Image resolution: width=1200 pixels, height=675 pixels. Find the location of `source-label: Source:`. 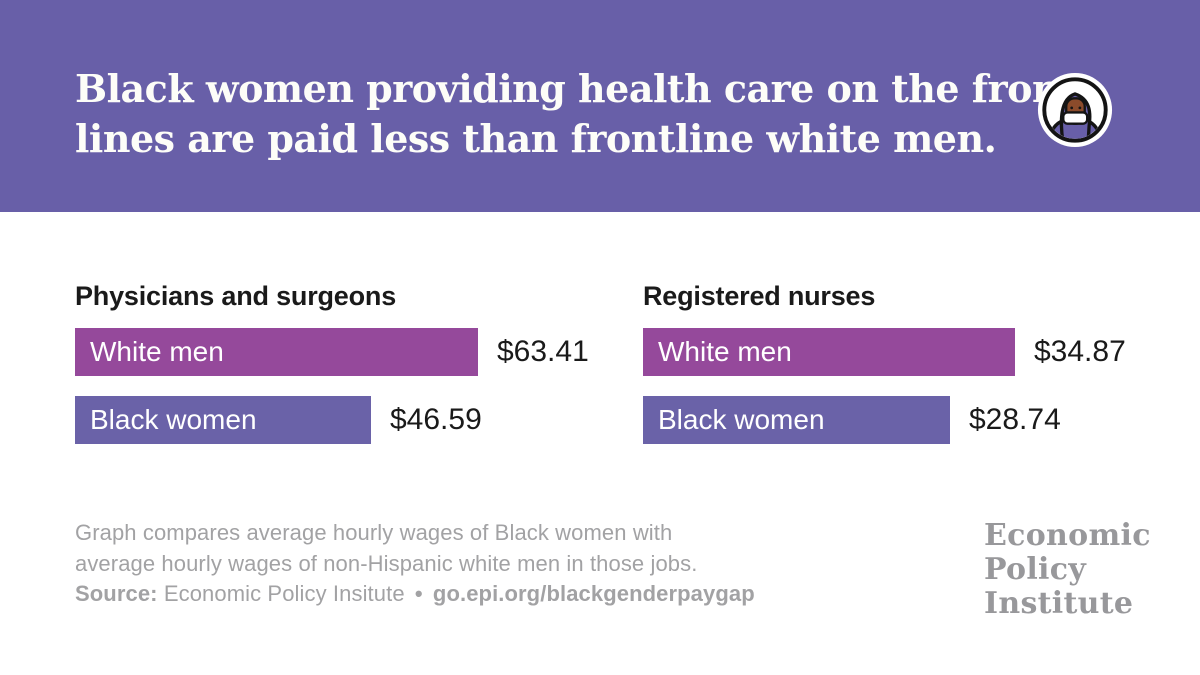

source-label: Source: is located at coordinates (116, 593).